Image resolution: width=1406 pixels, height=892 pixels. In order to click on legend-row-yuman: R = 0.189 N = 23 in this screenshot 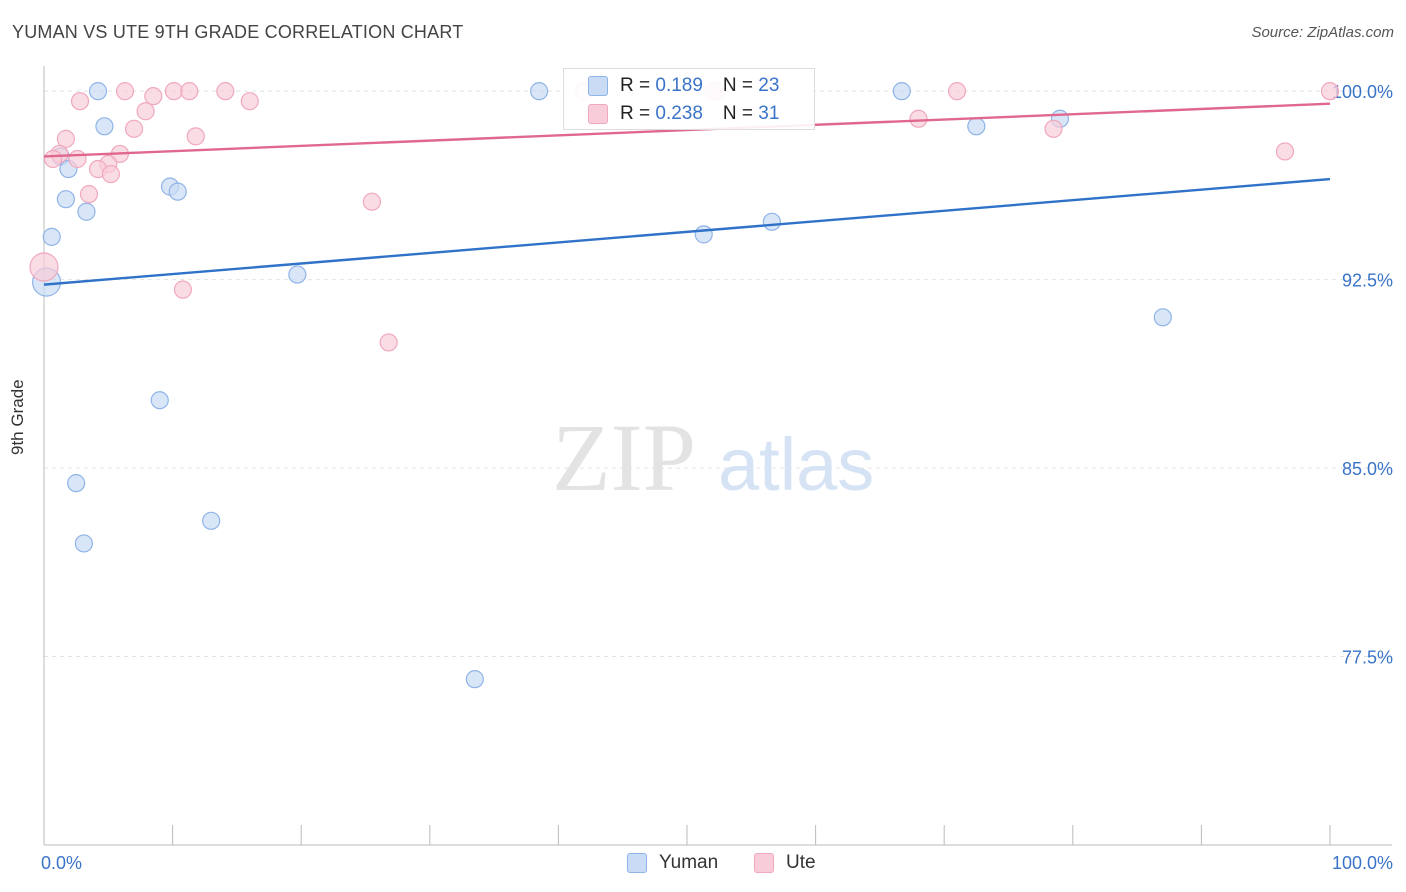, I will do `click(683, 86)`.